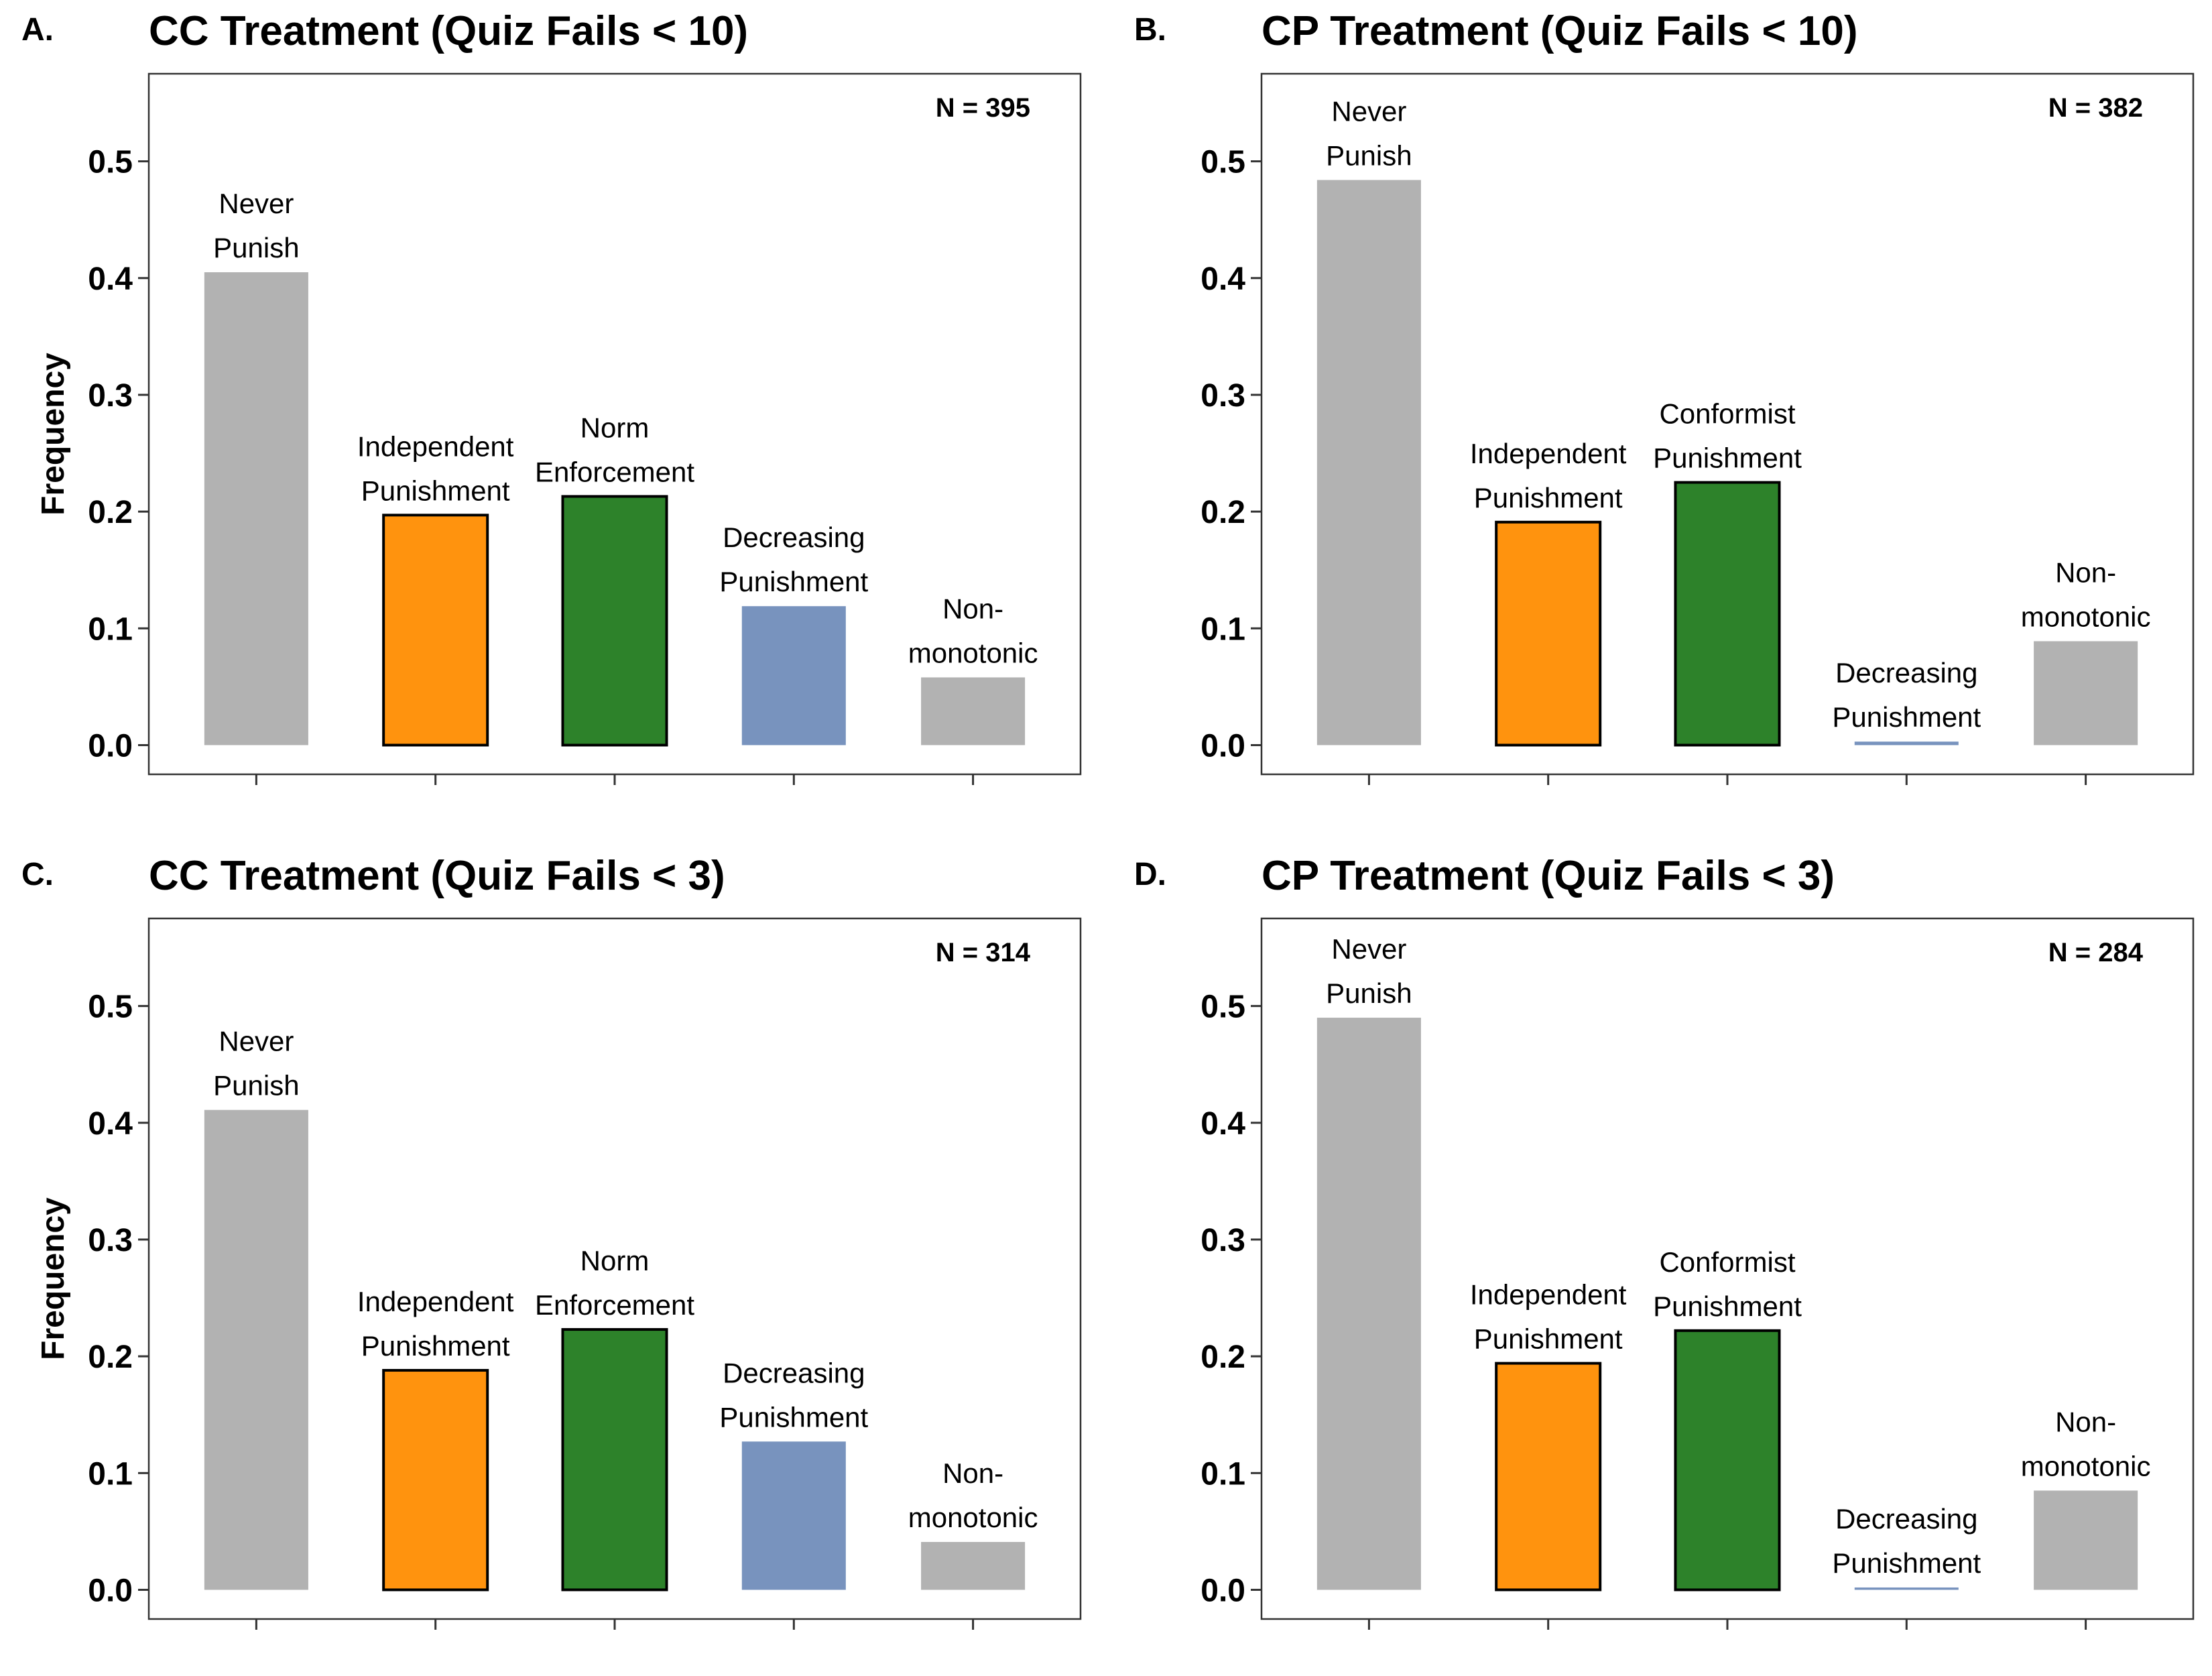 This screenshot has width=2212, height=1676. Describe the element at coordinates (37, 30) in the screenshot. I see `panel-letter: A.` at that location.